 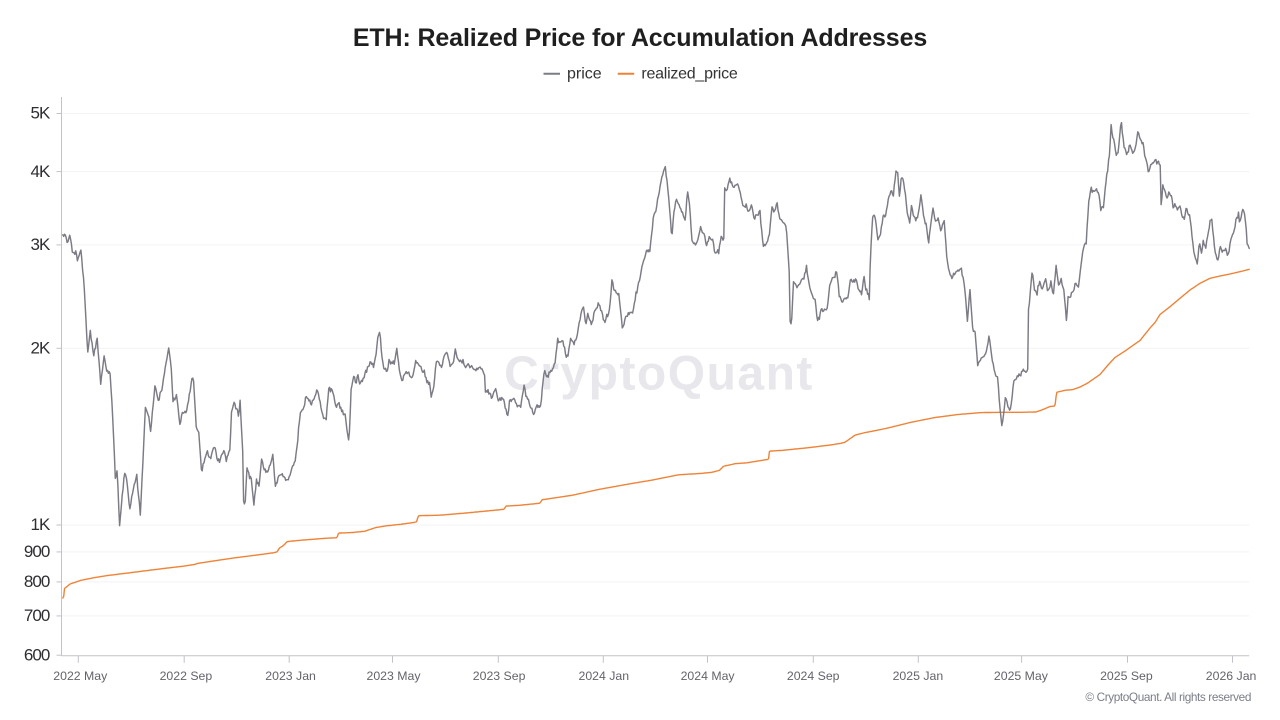 What do you see at coordinates (37, 615) in the screenshot?
I see `svg-text: 700` at bounding box center [37, 615].